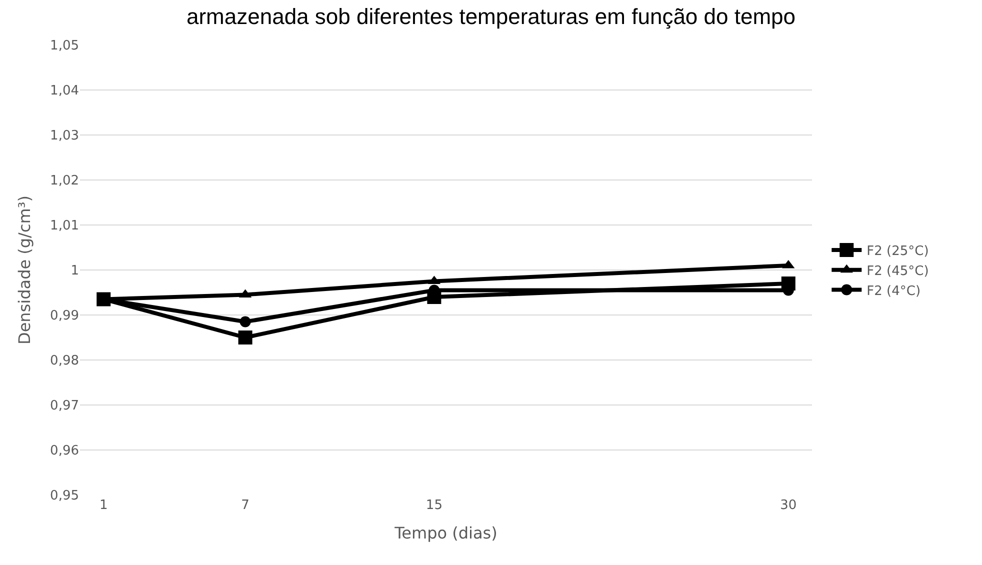  I want to click on chart-title: armazenada sob diferentes temperaturas em função do tempo, so click(491, 16).